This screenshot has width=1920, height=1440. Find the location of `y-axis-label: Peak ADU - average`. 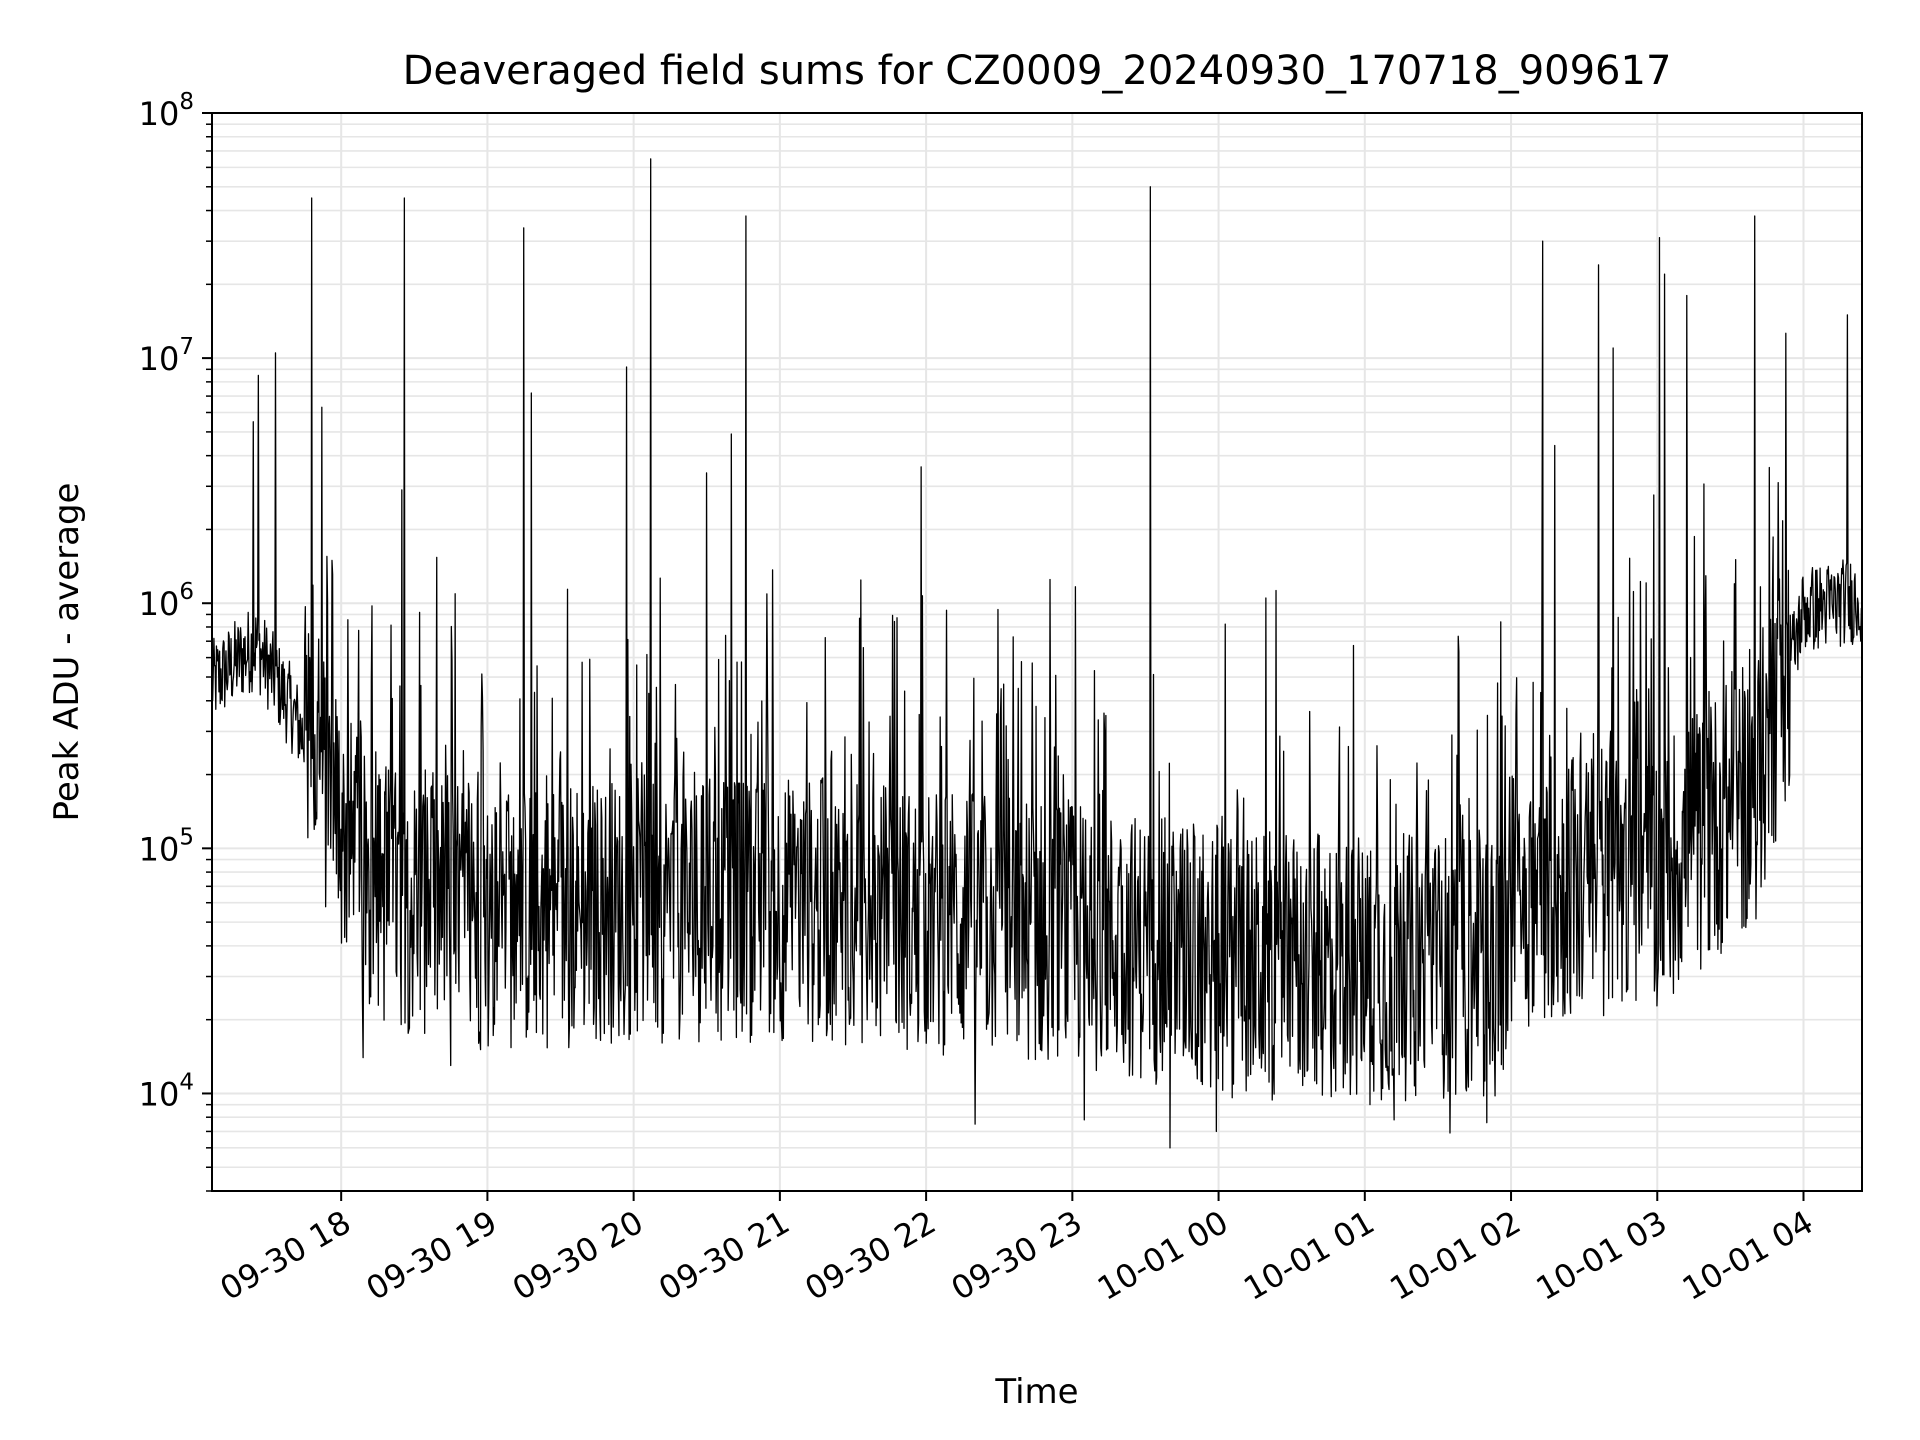

y-axis-label: Peak ADU - average is located at coordinates (67, 652).